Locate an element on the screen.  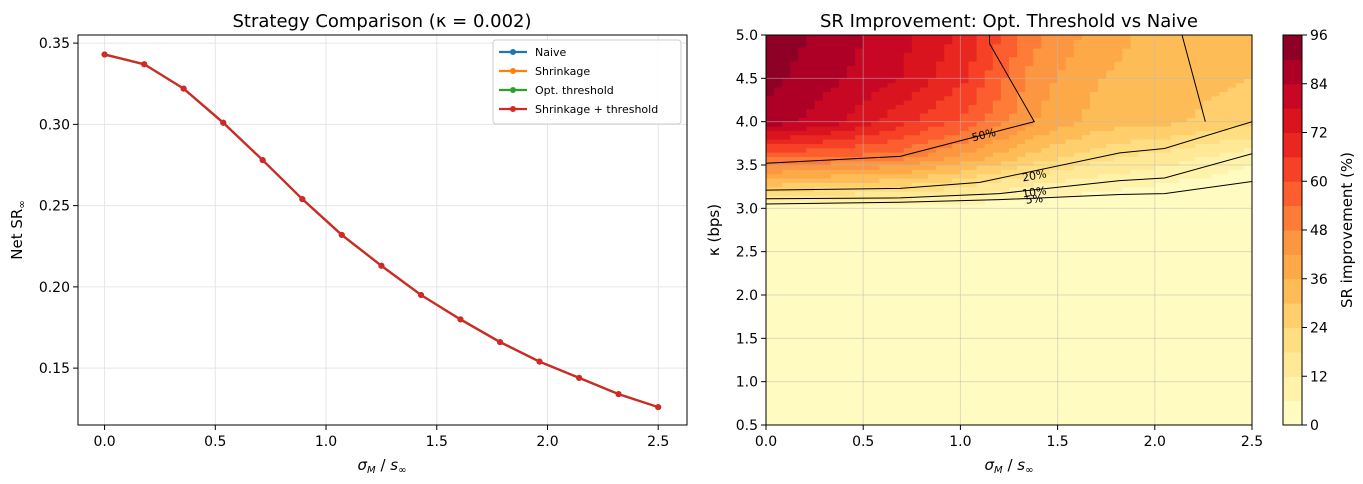
left-x-tick-label: 0.5 is located at coordinates (215, 442).